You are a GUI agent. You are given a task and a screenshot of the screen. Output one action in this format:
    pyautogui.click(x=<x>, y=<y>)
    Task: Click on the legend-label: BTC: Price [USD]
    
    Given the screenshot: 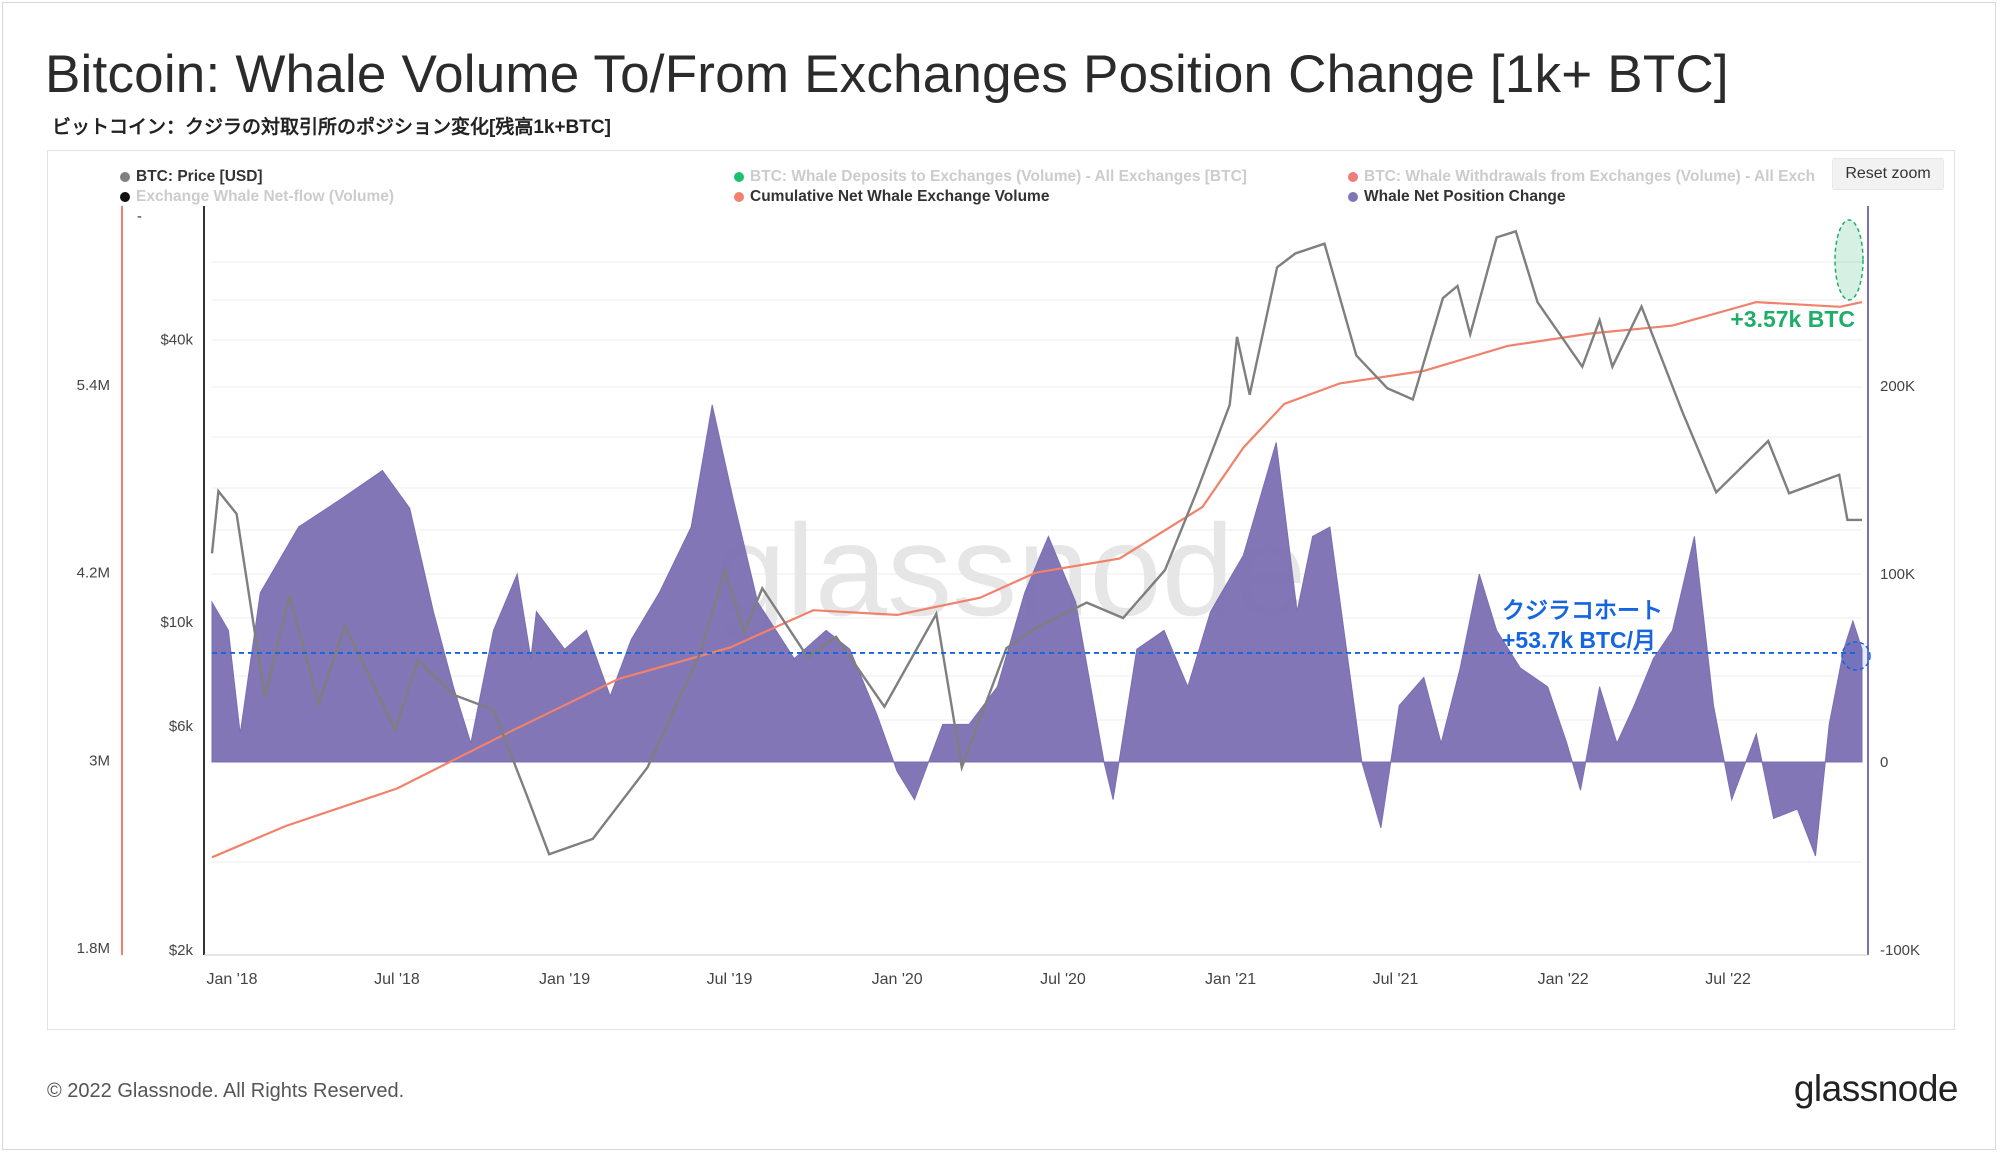 What is the action you would take?
    pyautogui.click(x=199, y=176)
    